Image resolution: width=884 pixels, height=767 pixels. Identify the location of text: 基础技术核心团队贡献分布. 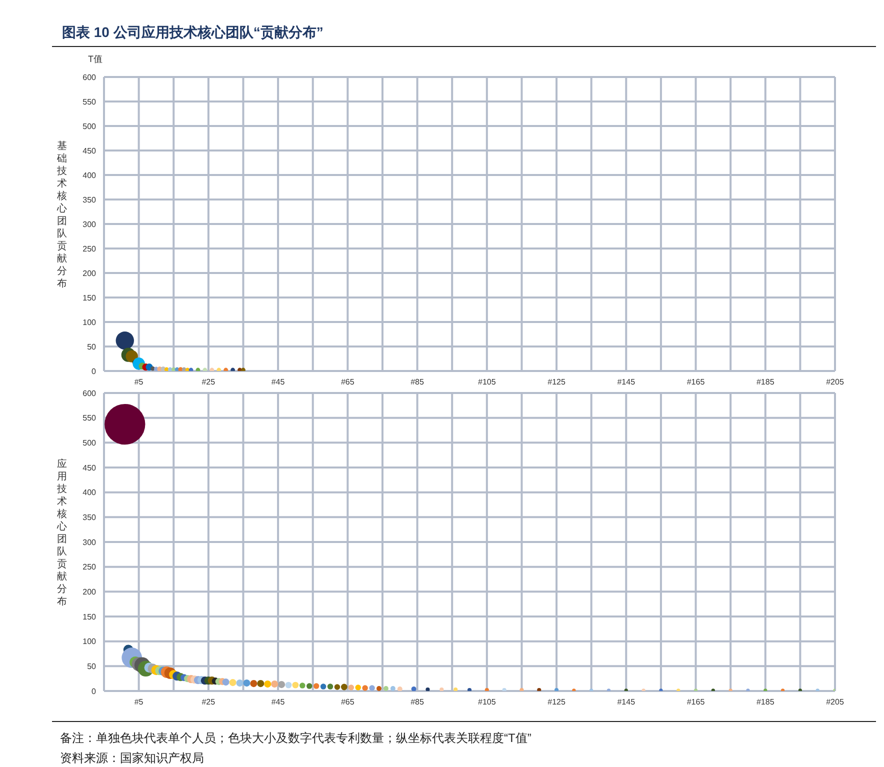
(62, 215).